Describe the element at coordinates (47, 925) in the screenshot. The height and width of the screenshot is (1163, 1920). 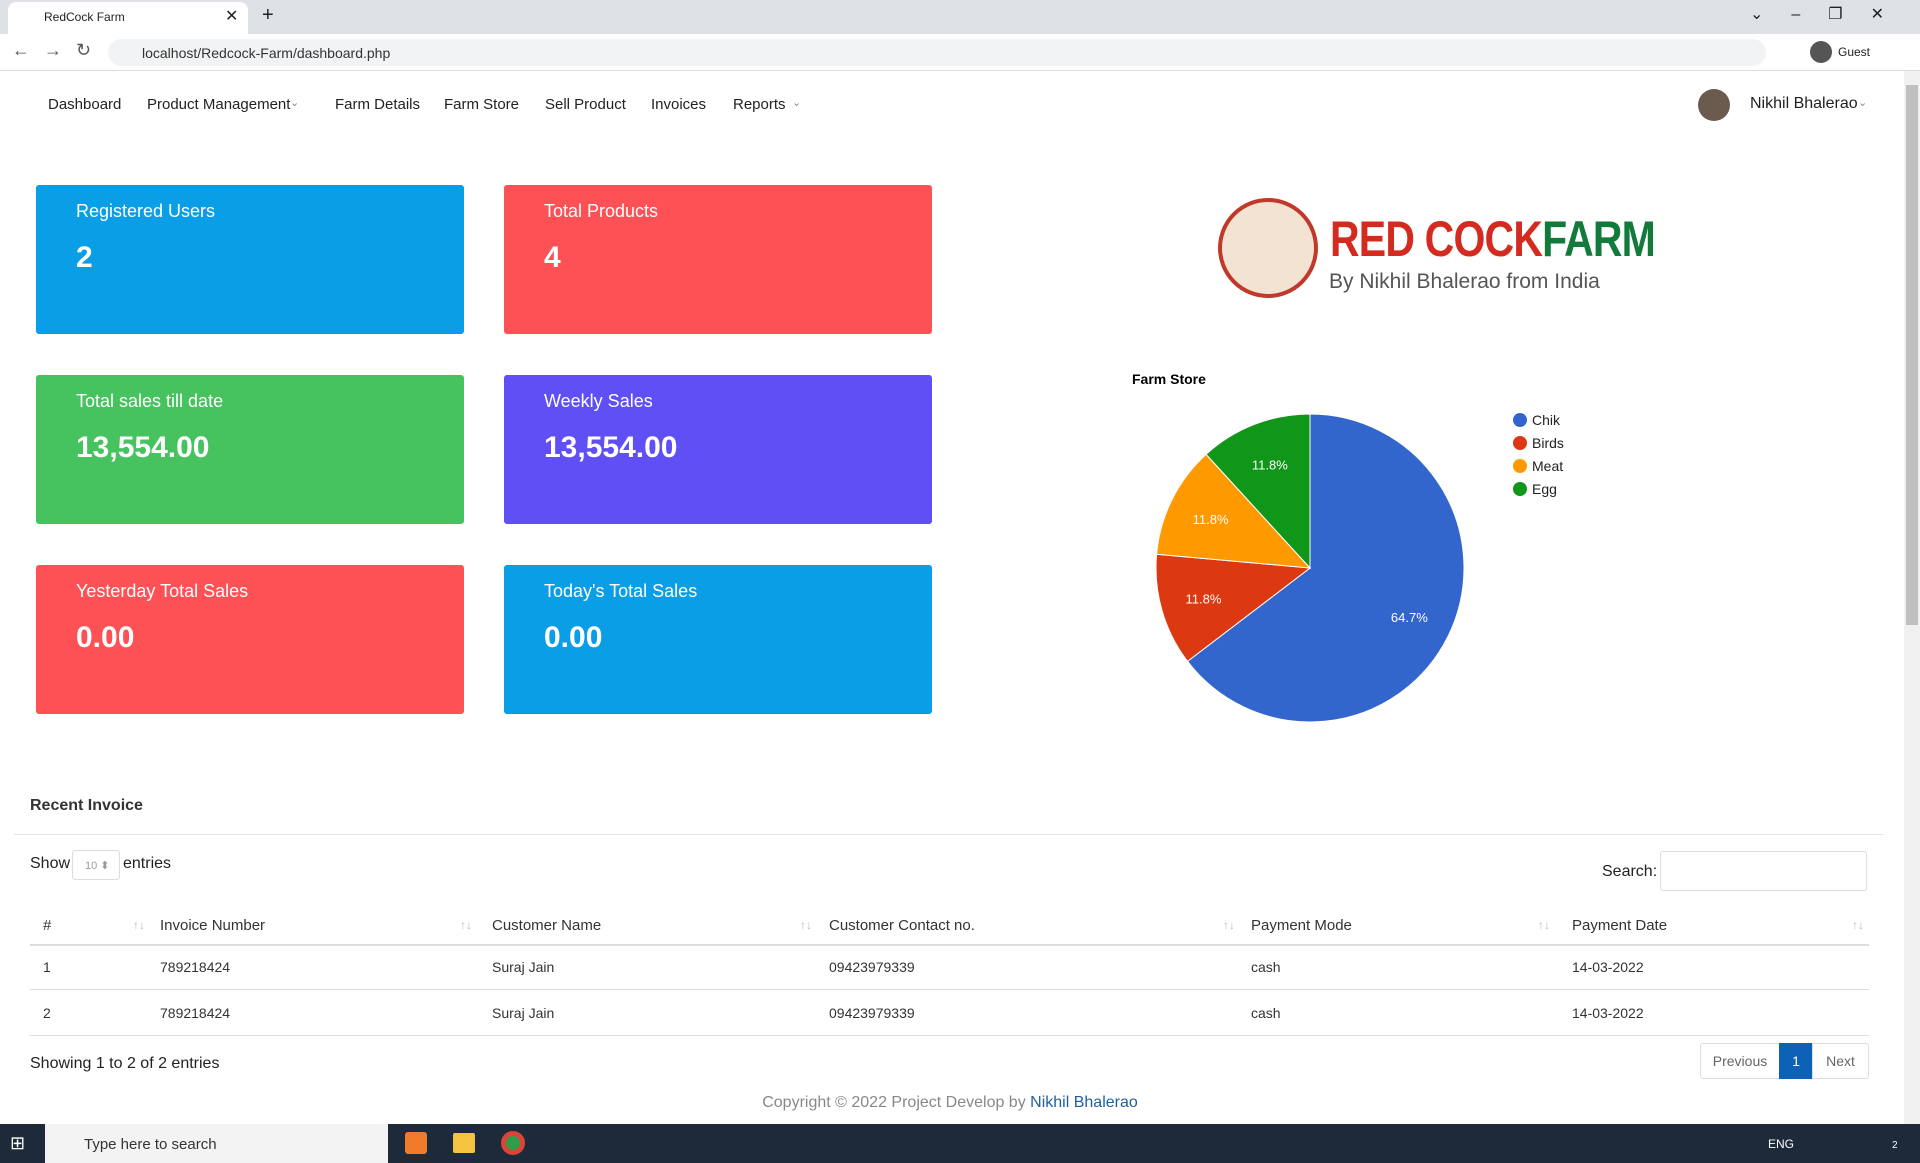
I see `column-header: #` at that location.